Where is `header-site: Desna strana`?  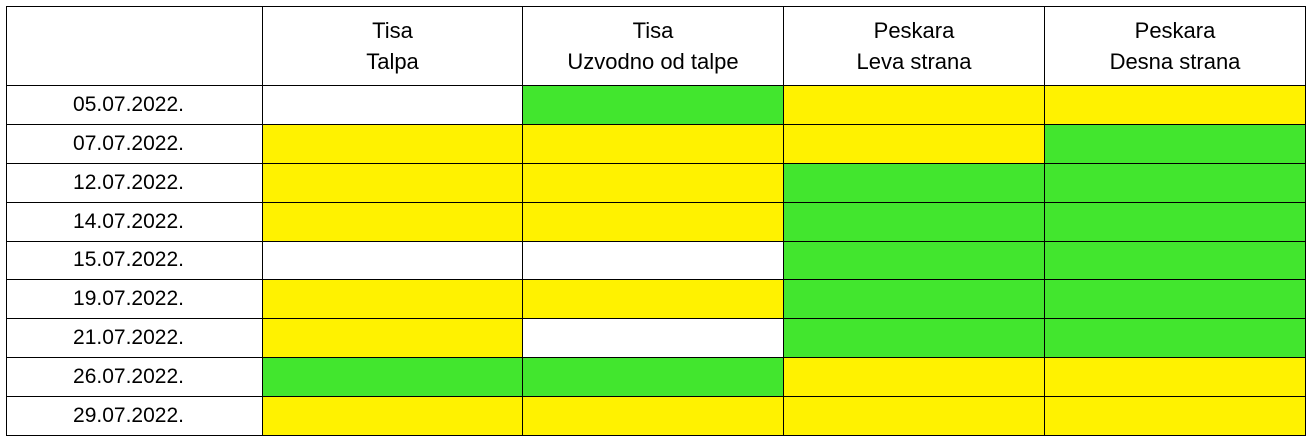
header-site: Desna strana is located at coordinates (1175, 61).